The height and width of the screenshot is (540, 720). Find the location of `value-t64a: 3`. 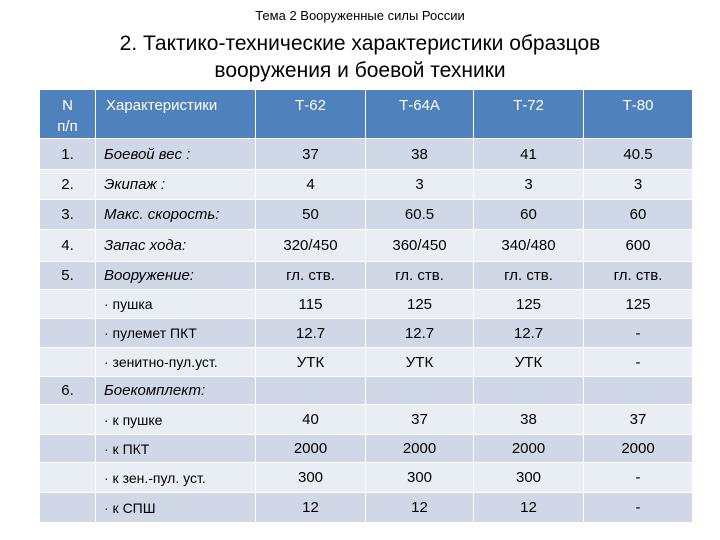

value-t64a: 3 is located at coordinates (420, 184).